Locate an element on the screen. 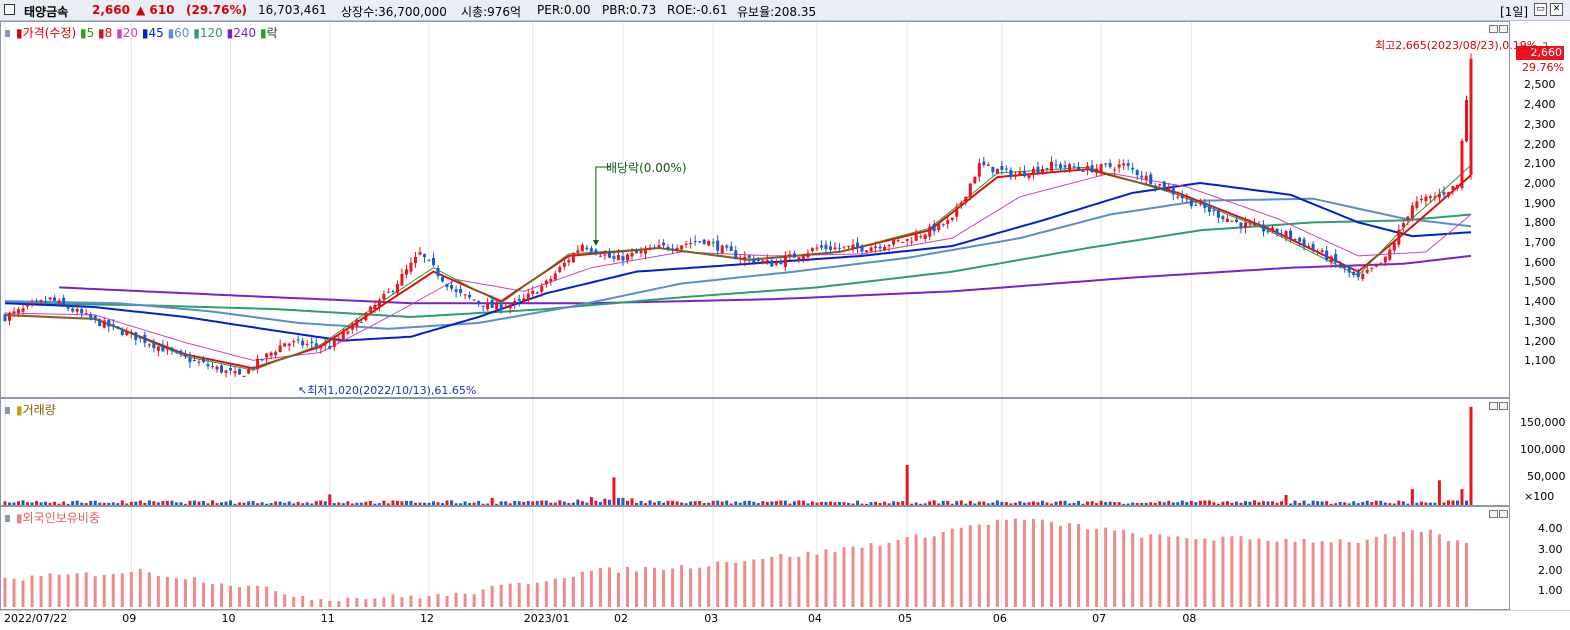 The image size is (1570, 630). period-selector: [1일] is located at coordinates (1514, 12).